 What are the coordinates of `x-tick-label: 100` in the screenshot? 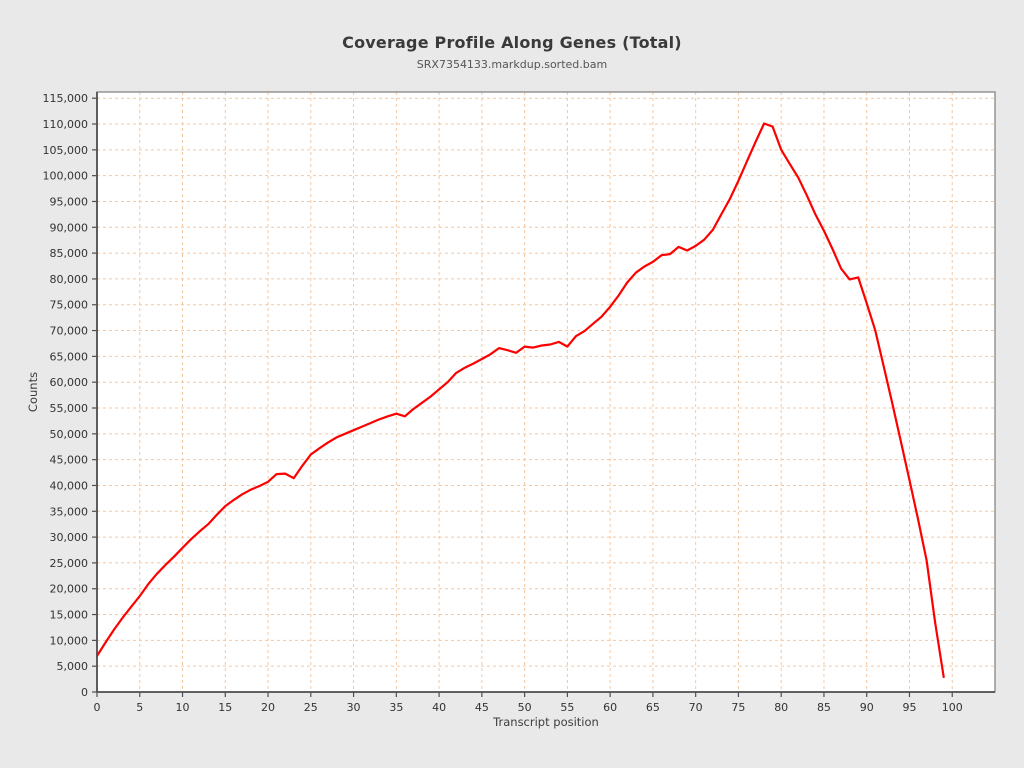 It's located at (952, 707).